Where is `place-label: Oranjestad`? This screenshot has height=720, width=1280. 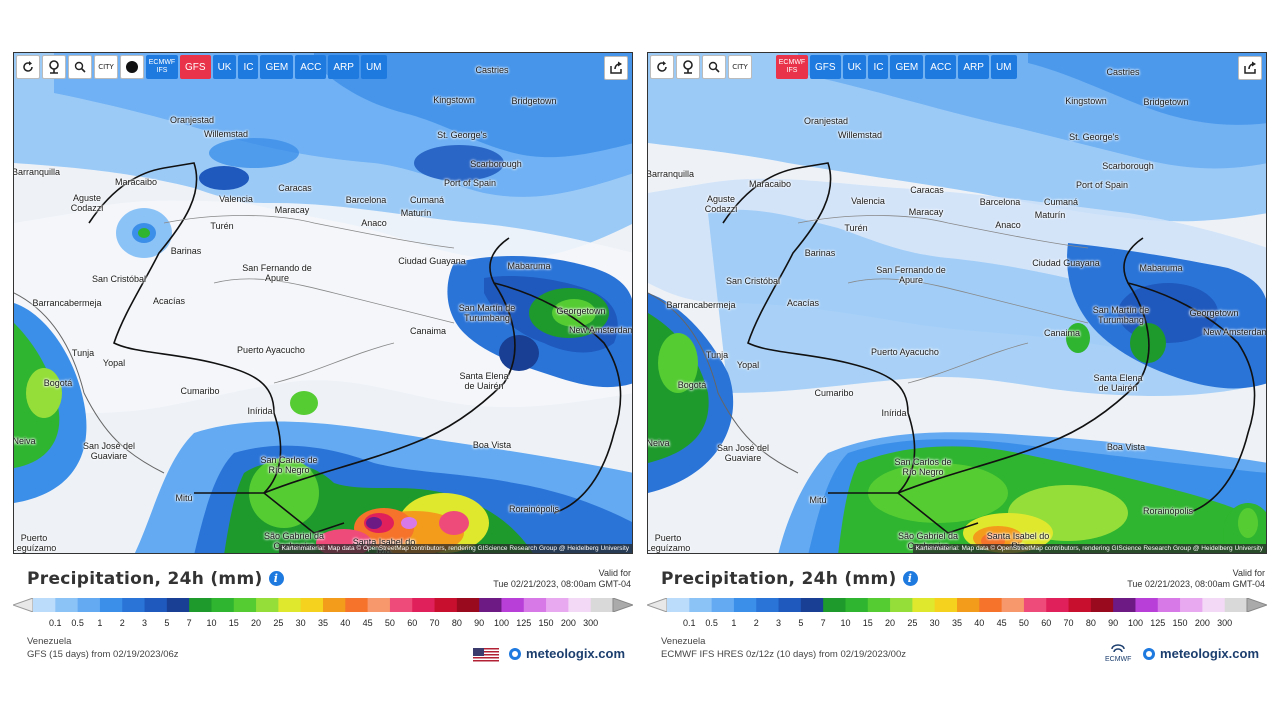
place-label: Oranjestad is located at coordinates (192, 120).